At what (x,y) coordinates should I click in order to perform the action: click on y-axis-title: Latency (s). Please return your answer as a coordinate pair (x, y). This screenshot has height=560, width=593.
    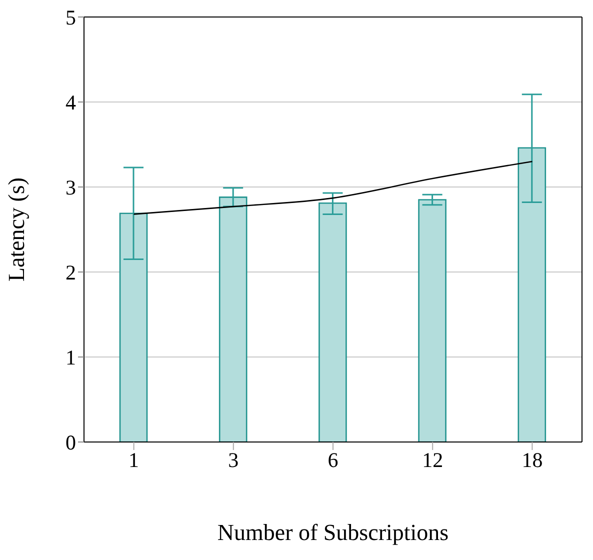
    Looking at the image, I should click on (17, 229).